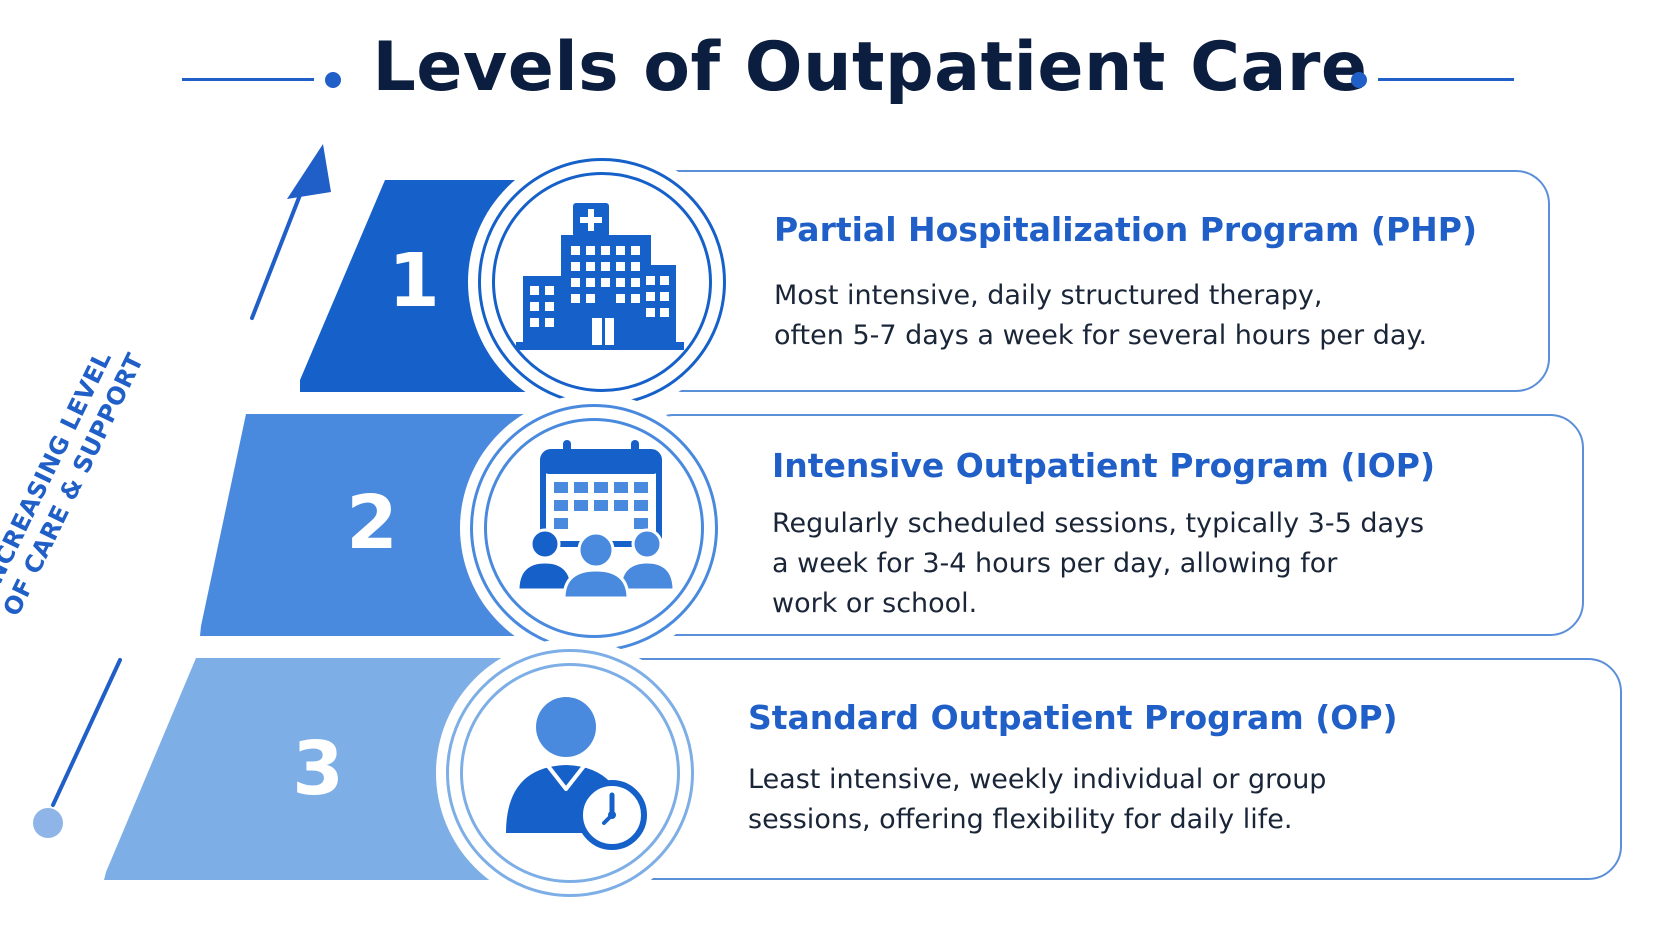 This screenshot has height=941, width=1672. Describe the element at coordinates (1104, 465) in the screenshot. I see `level-2-title: Intensive Outpatient Program (IOP)` at that location.